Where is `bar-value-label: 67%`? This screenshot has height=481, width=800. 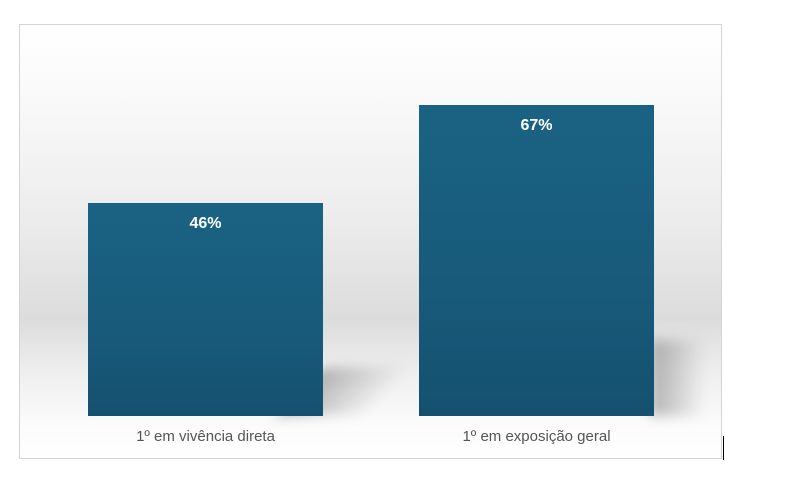 bar-value-label: 67% is located at coordinates (536, 125).